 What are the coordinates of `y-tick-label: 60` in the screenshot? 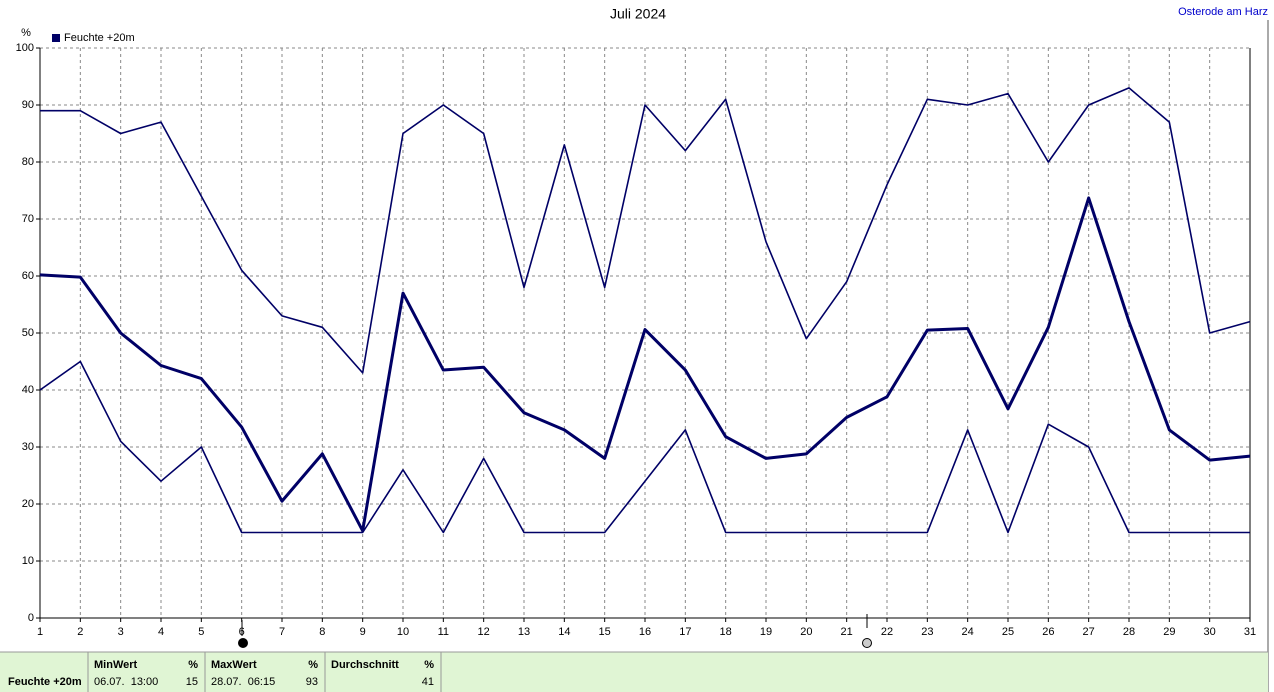 It's located at (28, 276).